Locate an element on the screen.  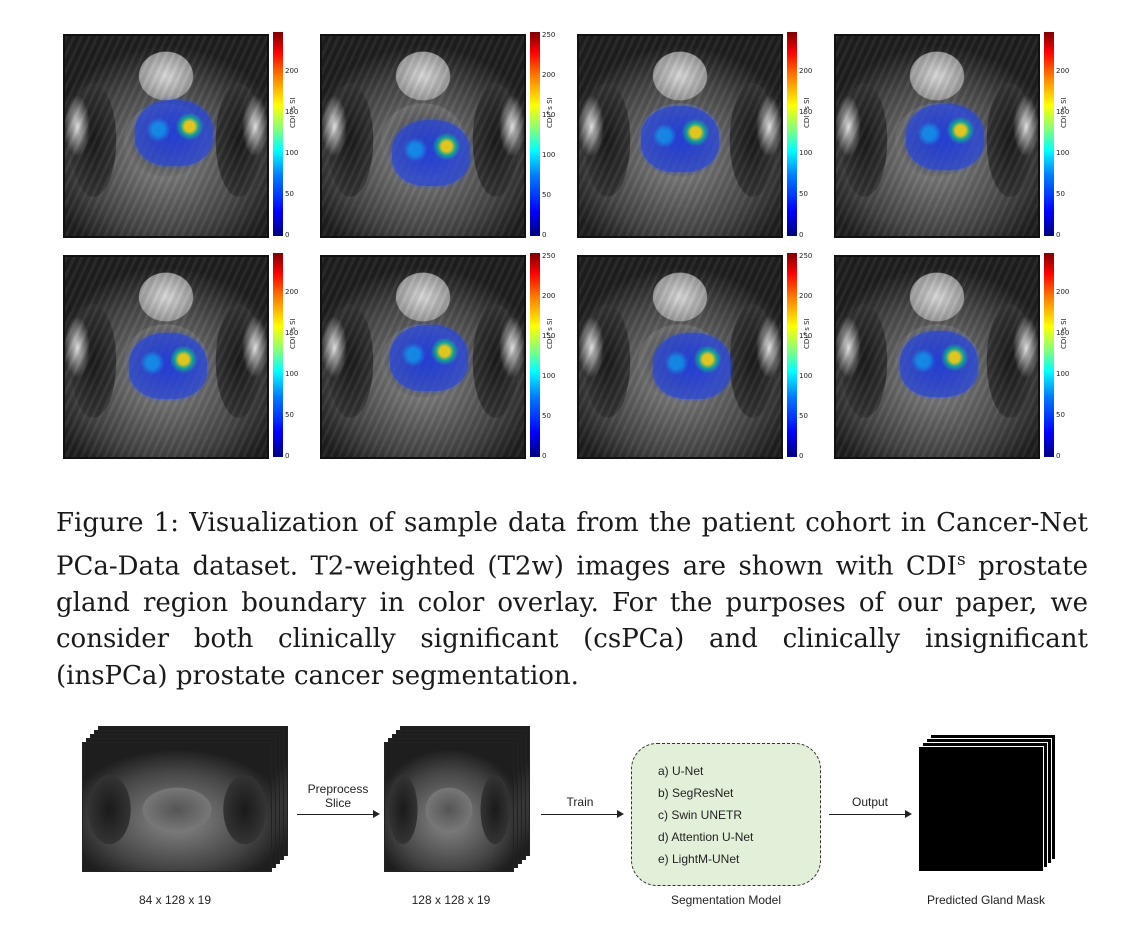
preprocess-arrow-head is located at coordinates (376, 814).